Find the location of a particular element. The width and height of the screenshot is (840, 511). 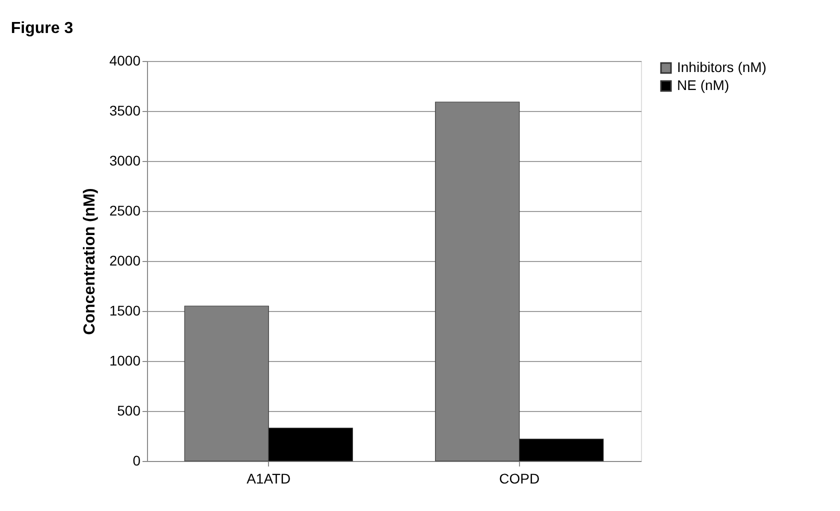

y-tick-label: 2000 is located at coordinates (125, 260).